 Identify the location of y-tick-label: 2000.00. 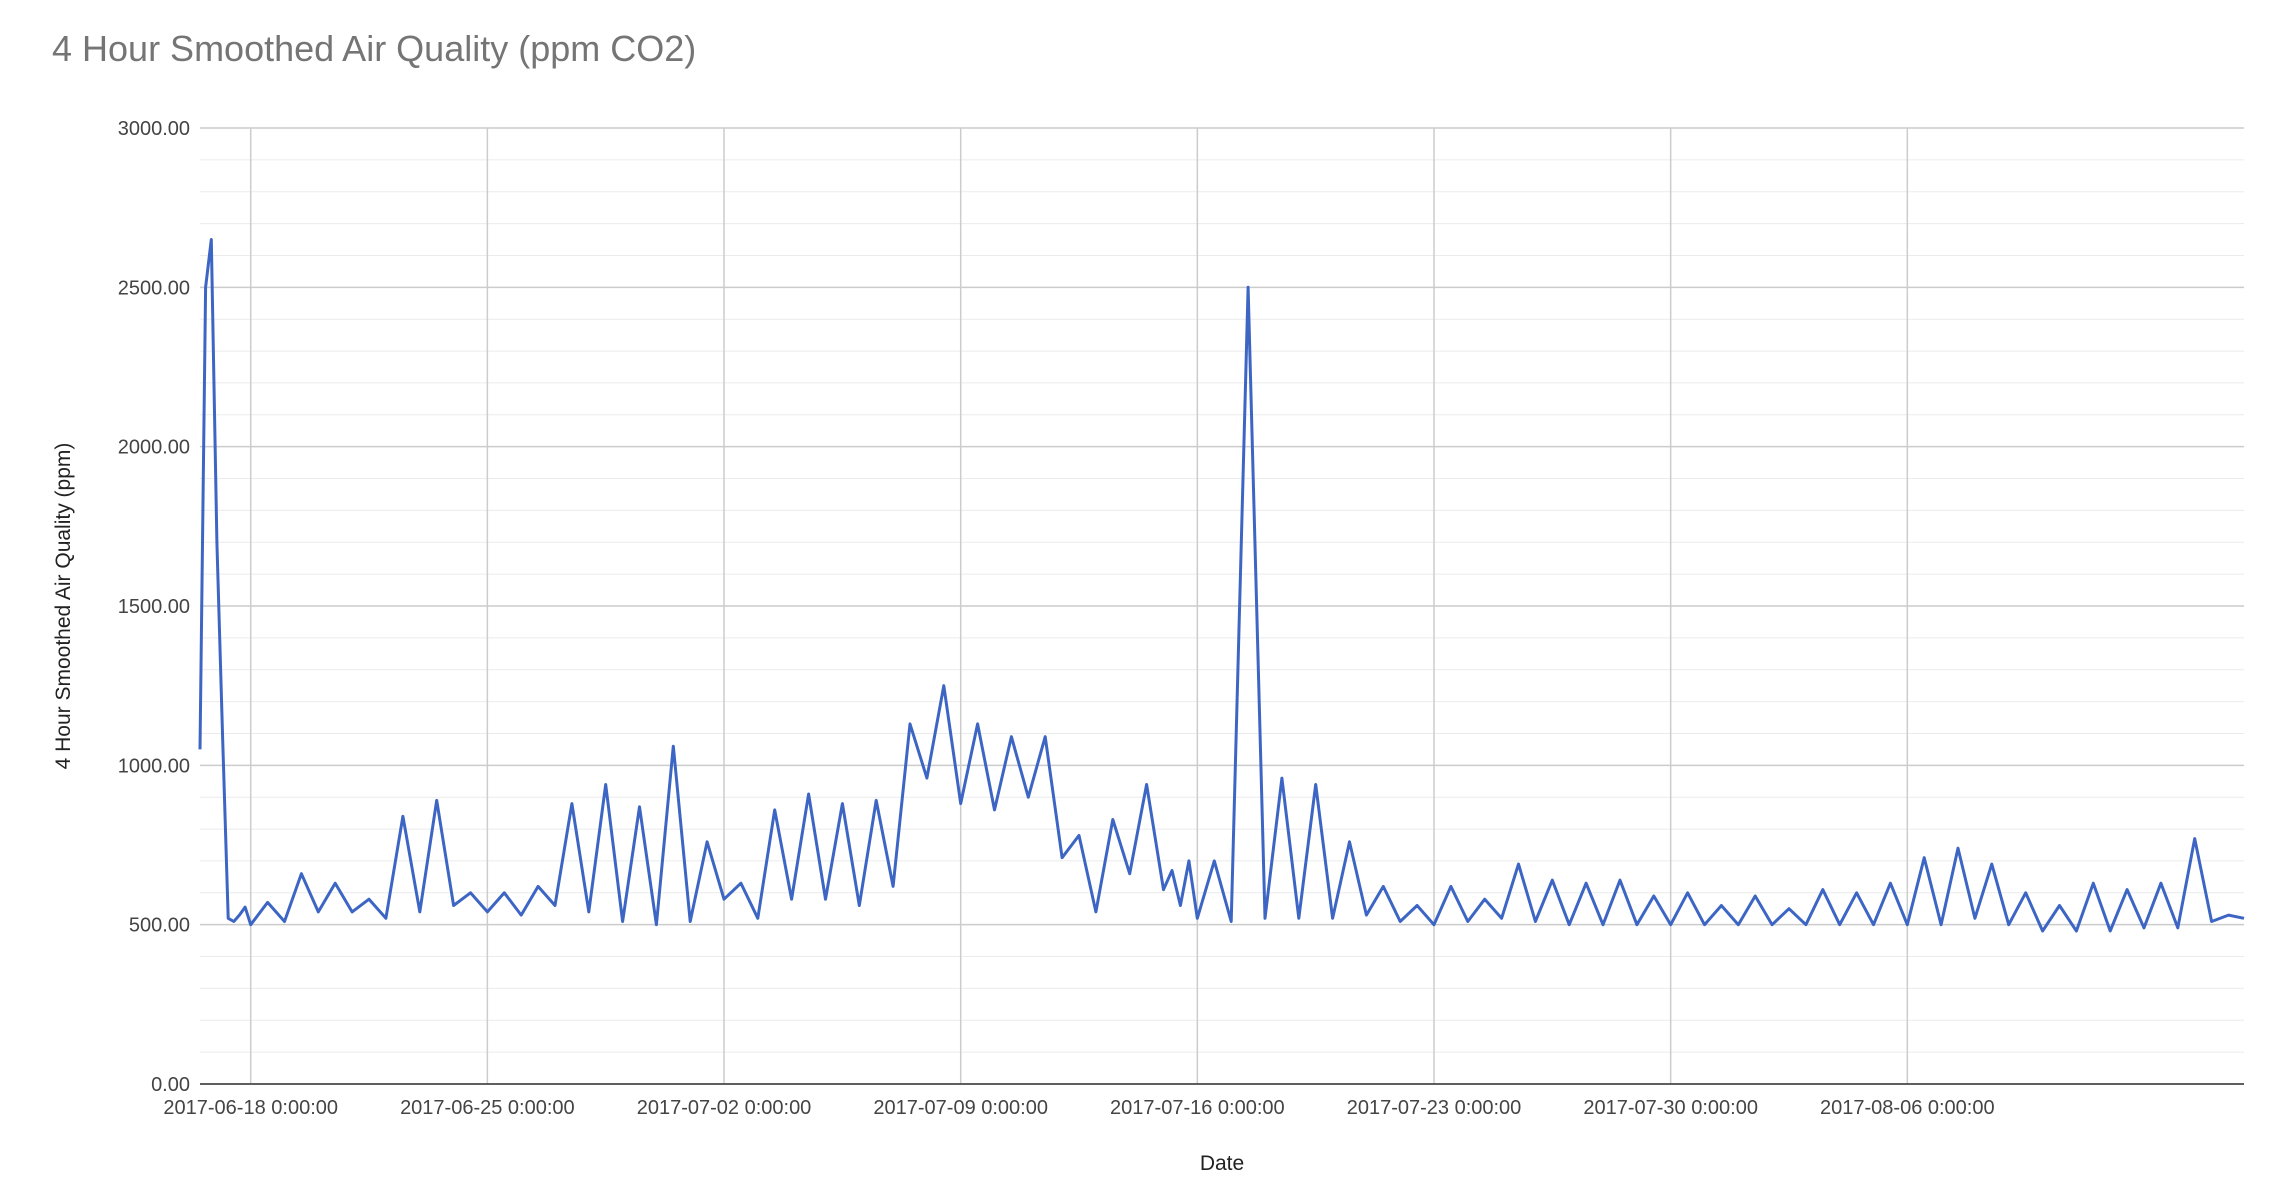
(154, 448).